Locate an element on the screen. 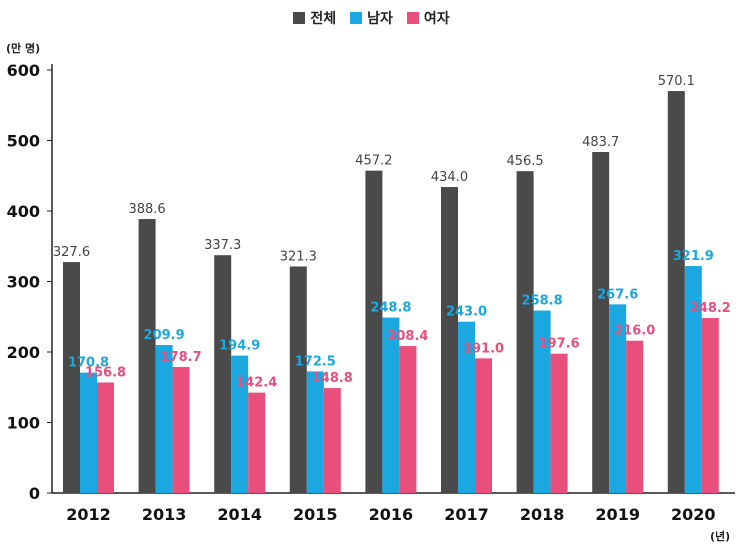 This screenshot has width=743, height=547. data-label: 327.6 is located at coordinates (71, 252).